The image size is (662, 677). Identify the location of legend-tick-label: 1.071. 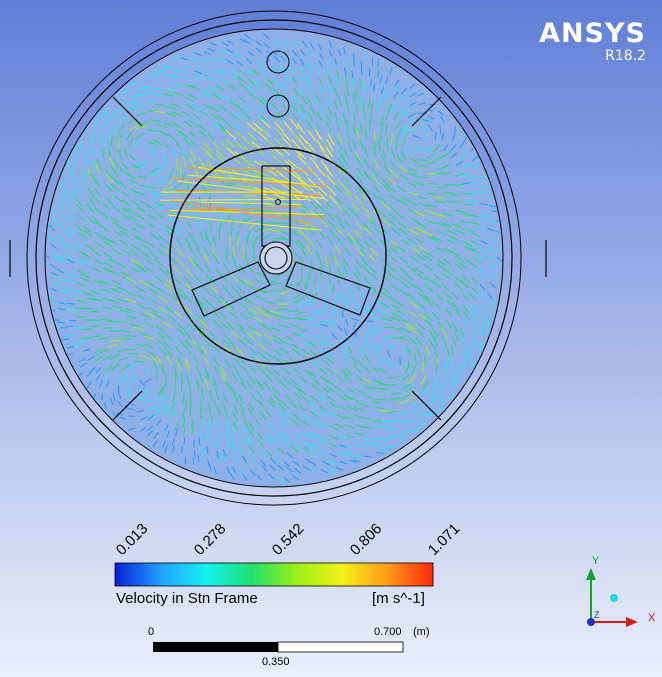
(444, 539).